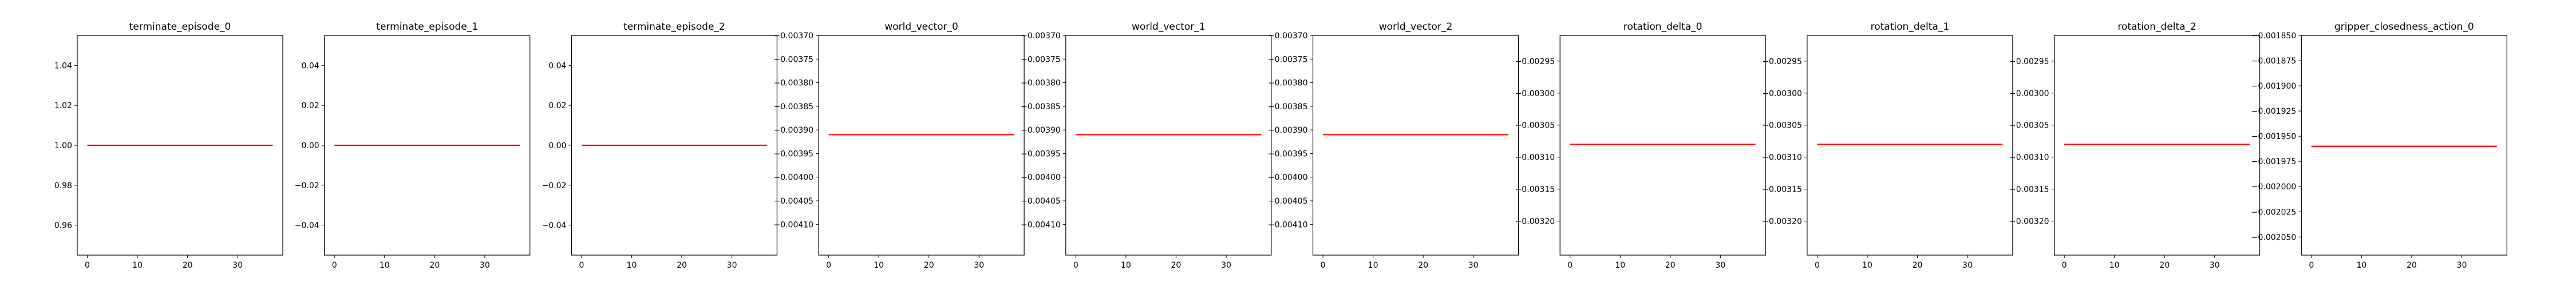  What do you see at coordinates (427, 27) in the screenshot?
I see `chart-title: terminate_episode_1` at bounding box center [427, 27].